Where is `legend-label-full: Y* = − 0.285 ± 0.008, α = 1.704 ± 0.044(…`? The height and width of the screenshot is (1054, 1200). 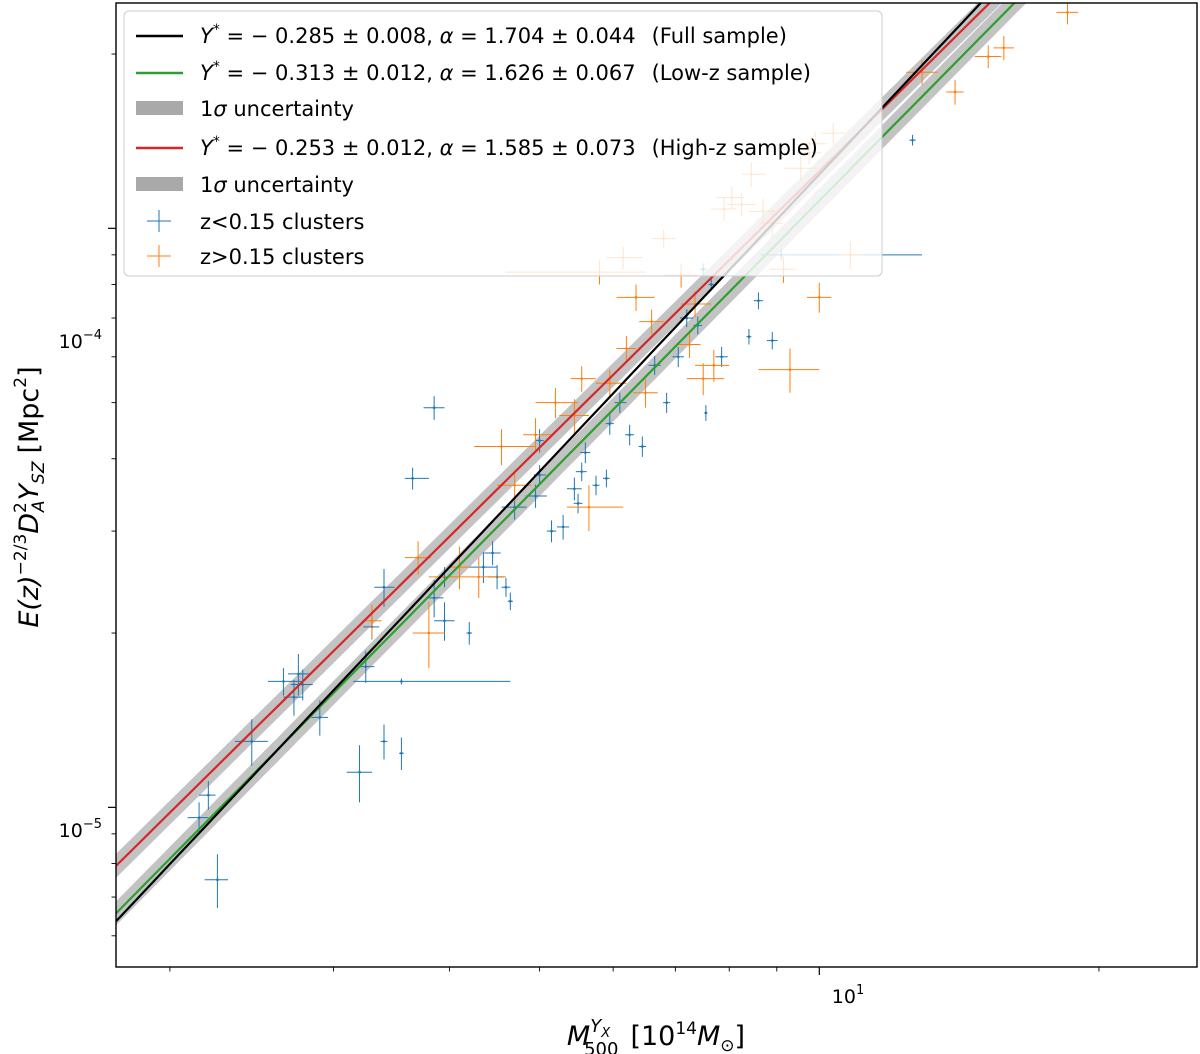
legend-label-full: Y* = − 0.285 ± 0.008, α = 1.704 ± 0.044(… is located at coordinates (493, 35).